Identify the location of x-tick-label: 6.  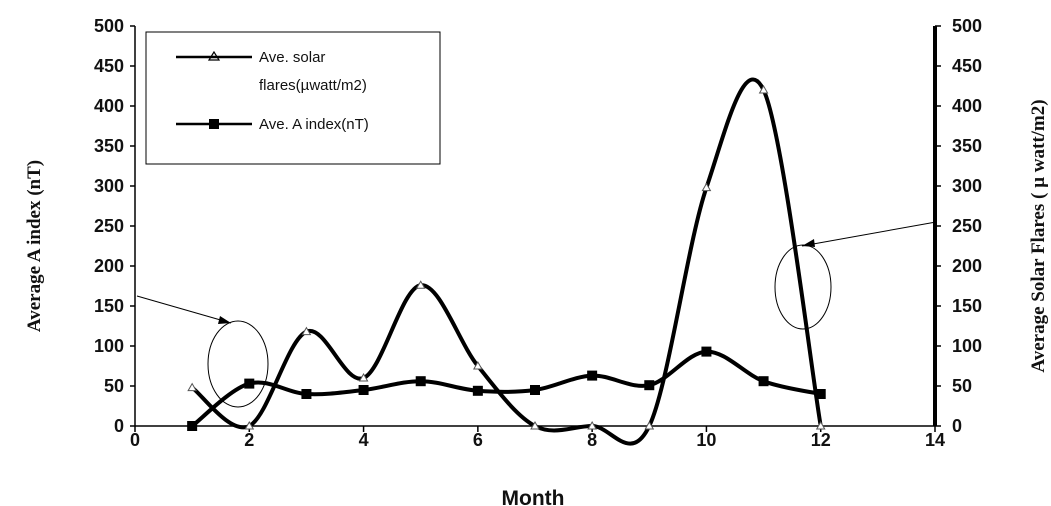
(478, 440).